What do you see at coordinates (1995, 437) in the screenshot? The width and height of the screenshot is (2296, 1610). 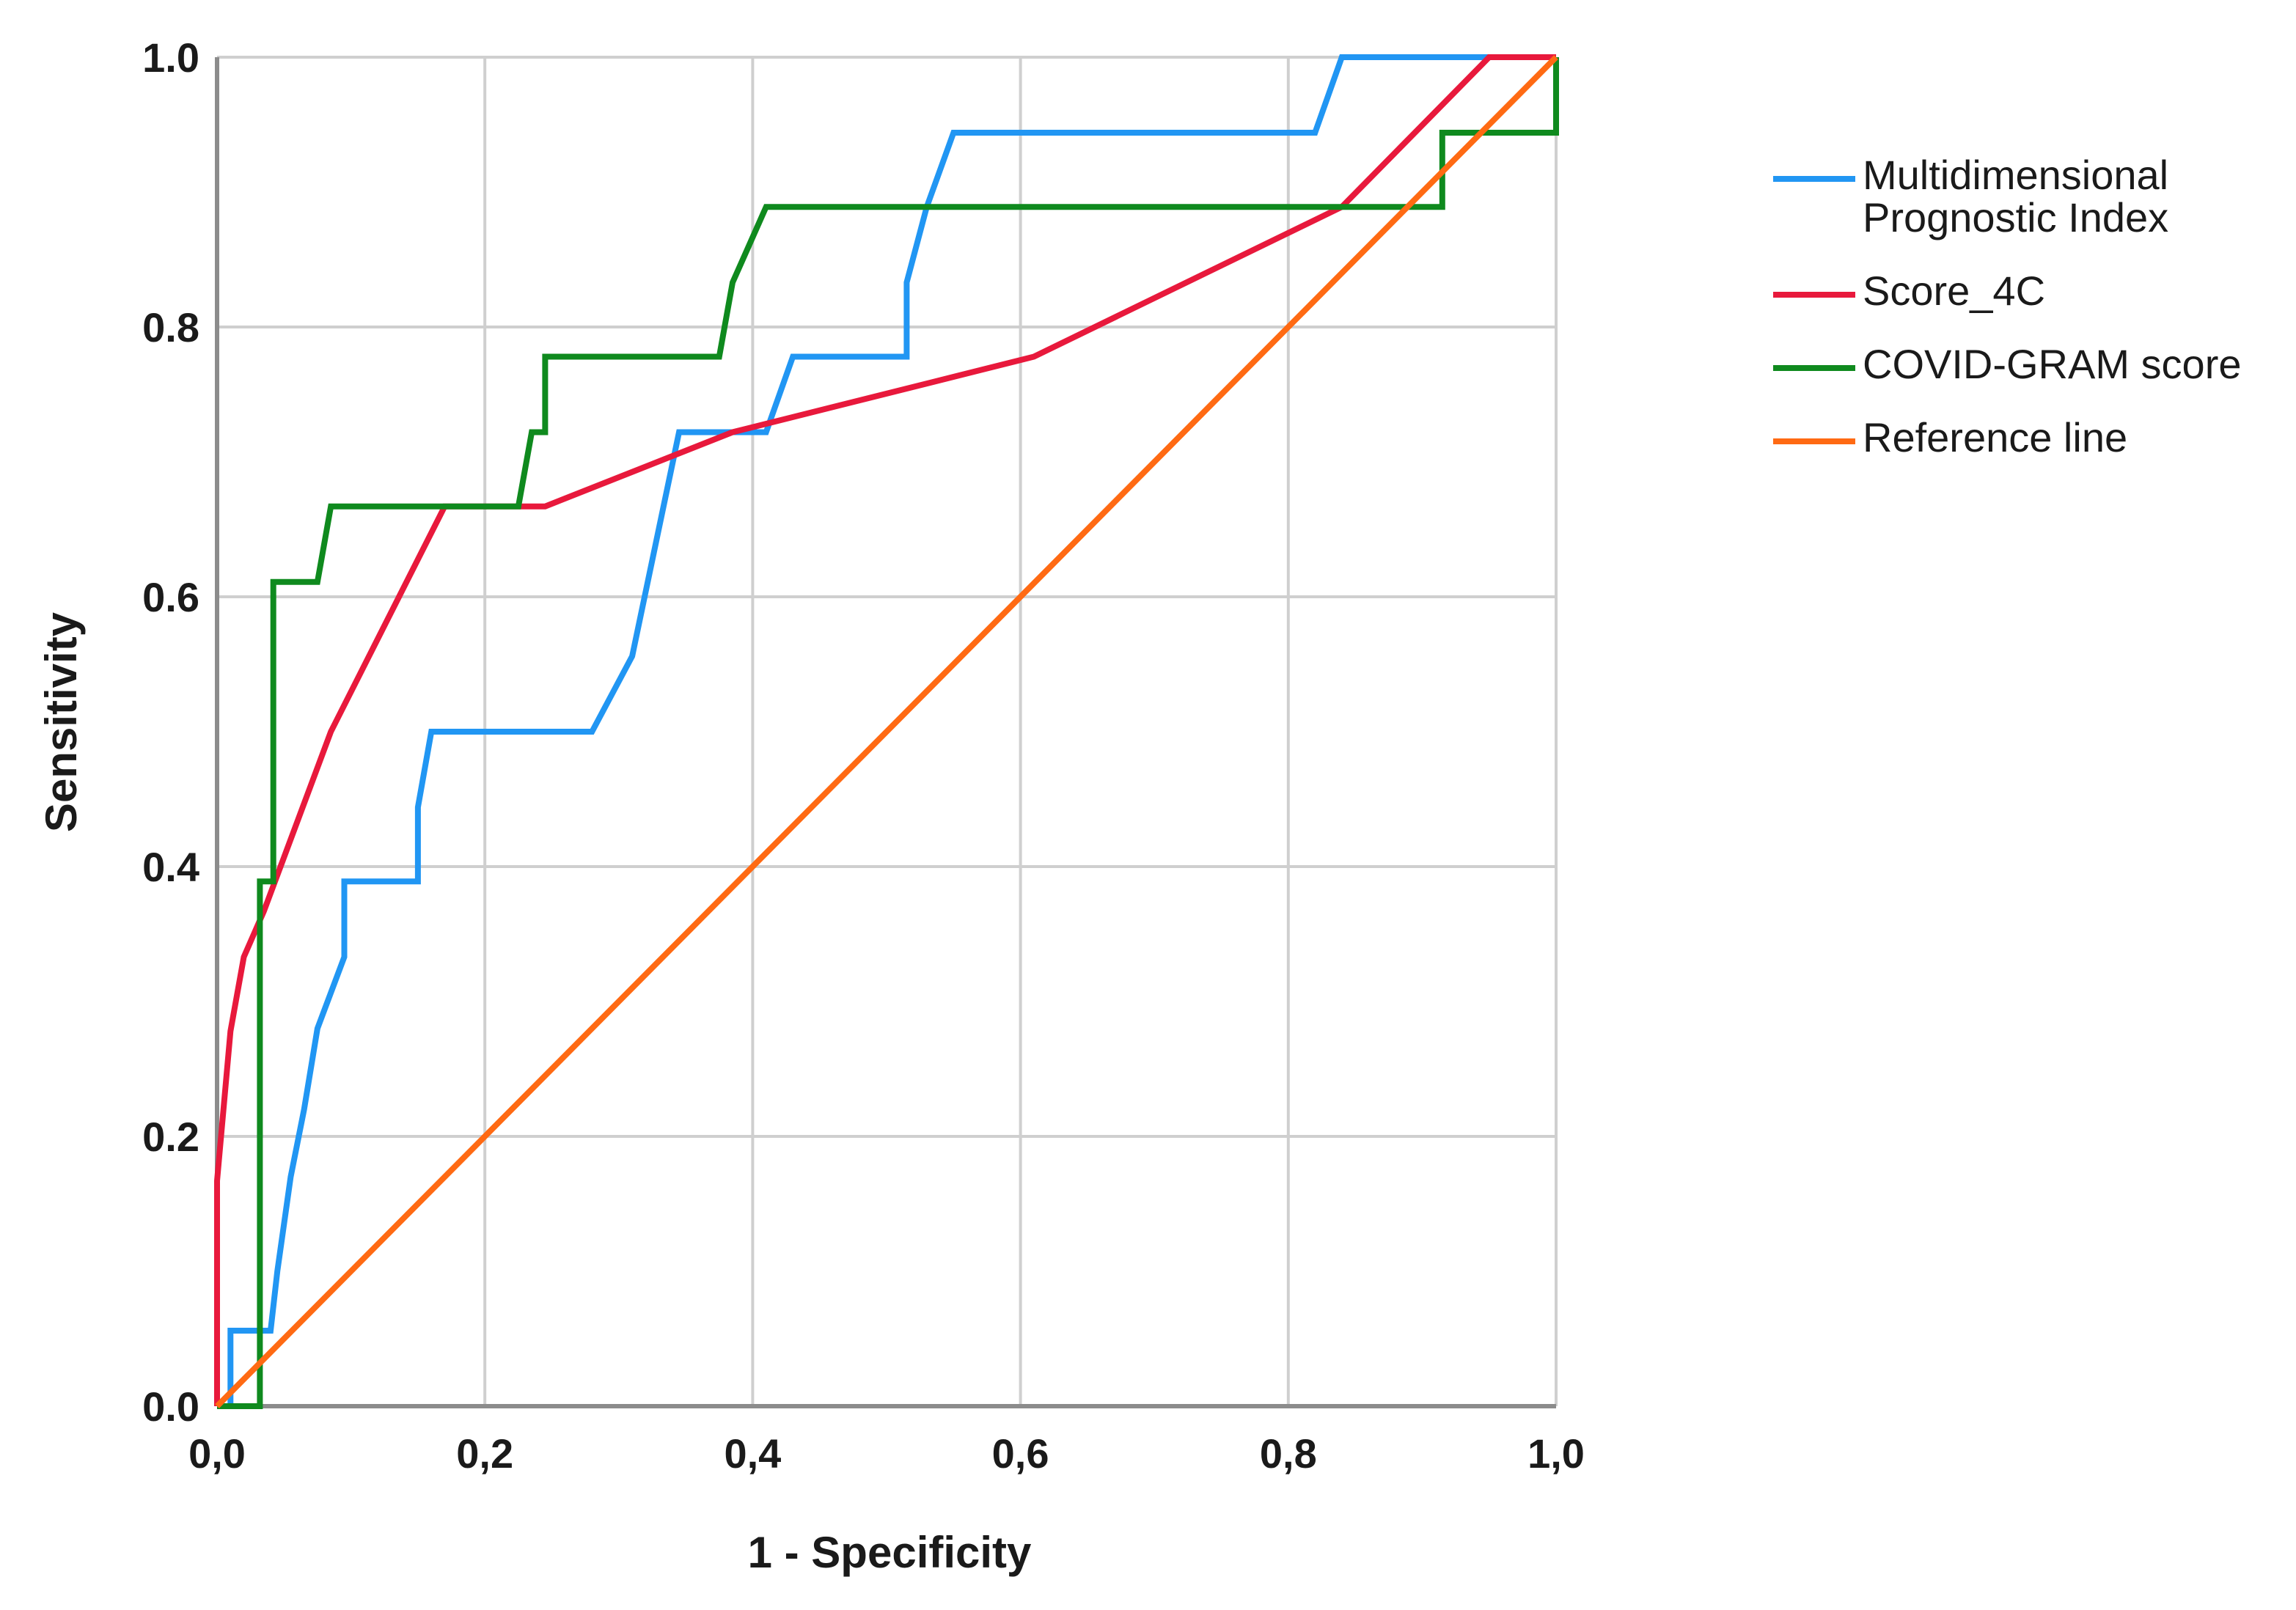 I see `legend-label: Reference line` at bounding box center [1995, 437].